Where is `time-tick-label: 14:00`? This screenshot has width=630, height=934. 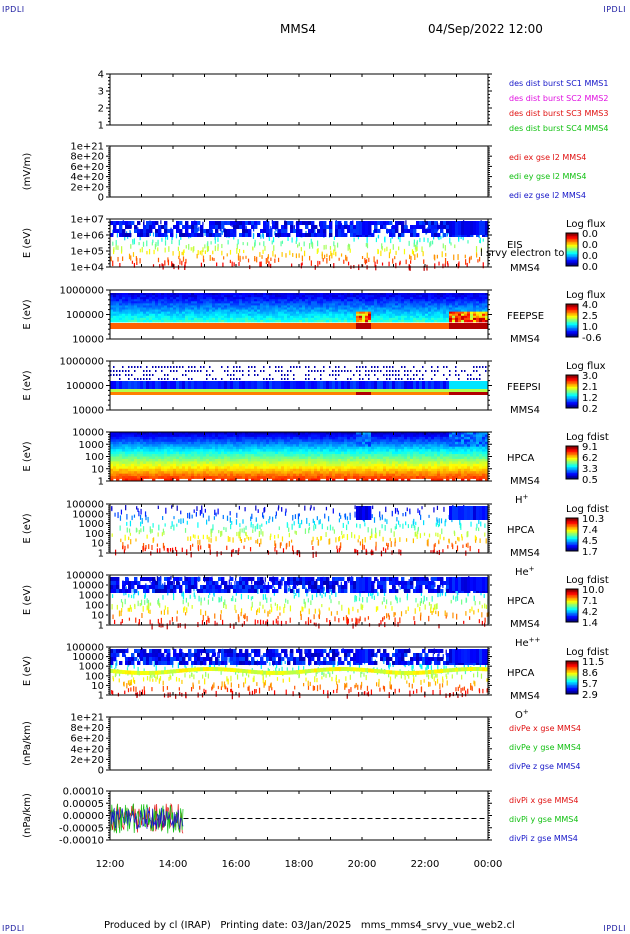
time-tick-label: 14:00 is located at coordinates (173, 864).